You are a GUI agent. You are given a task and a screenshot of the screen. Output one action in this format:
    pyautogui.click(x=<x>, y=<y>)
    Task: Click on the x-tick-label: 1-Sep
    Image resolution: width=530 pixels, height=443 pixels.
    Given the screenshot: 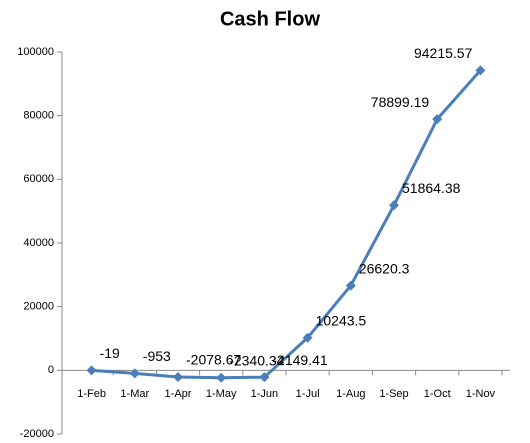 What is the action you would take?
    pyautogui.click(x=393, y=394)
    